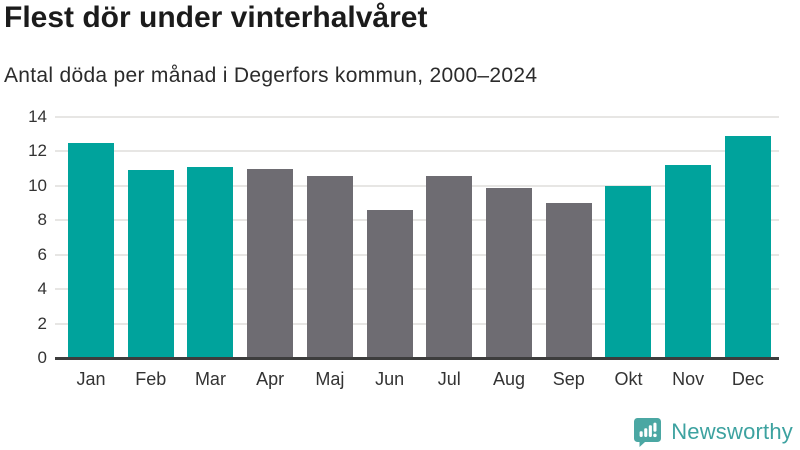 This screenshot has height=450, width=800. Describe the element at coordinates (747, 379) in the screenshot. I see `x-tick-label-dec: Dec` at that location.